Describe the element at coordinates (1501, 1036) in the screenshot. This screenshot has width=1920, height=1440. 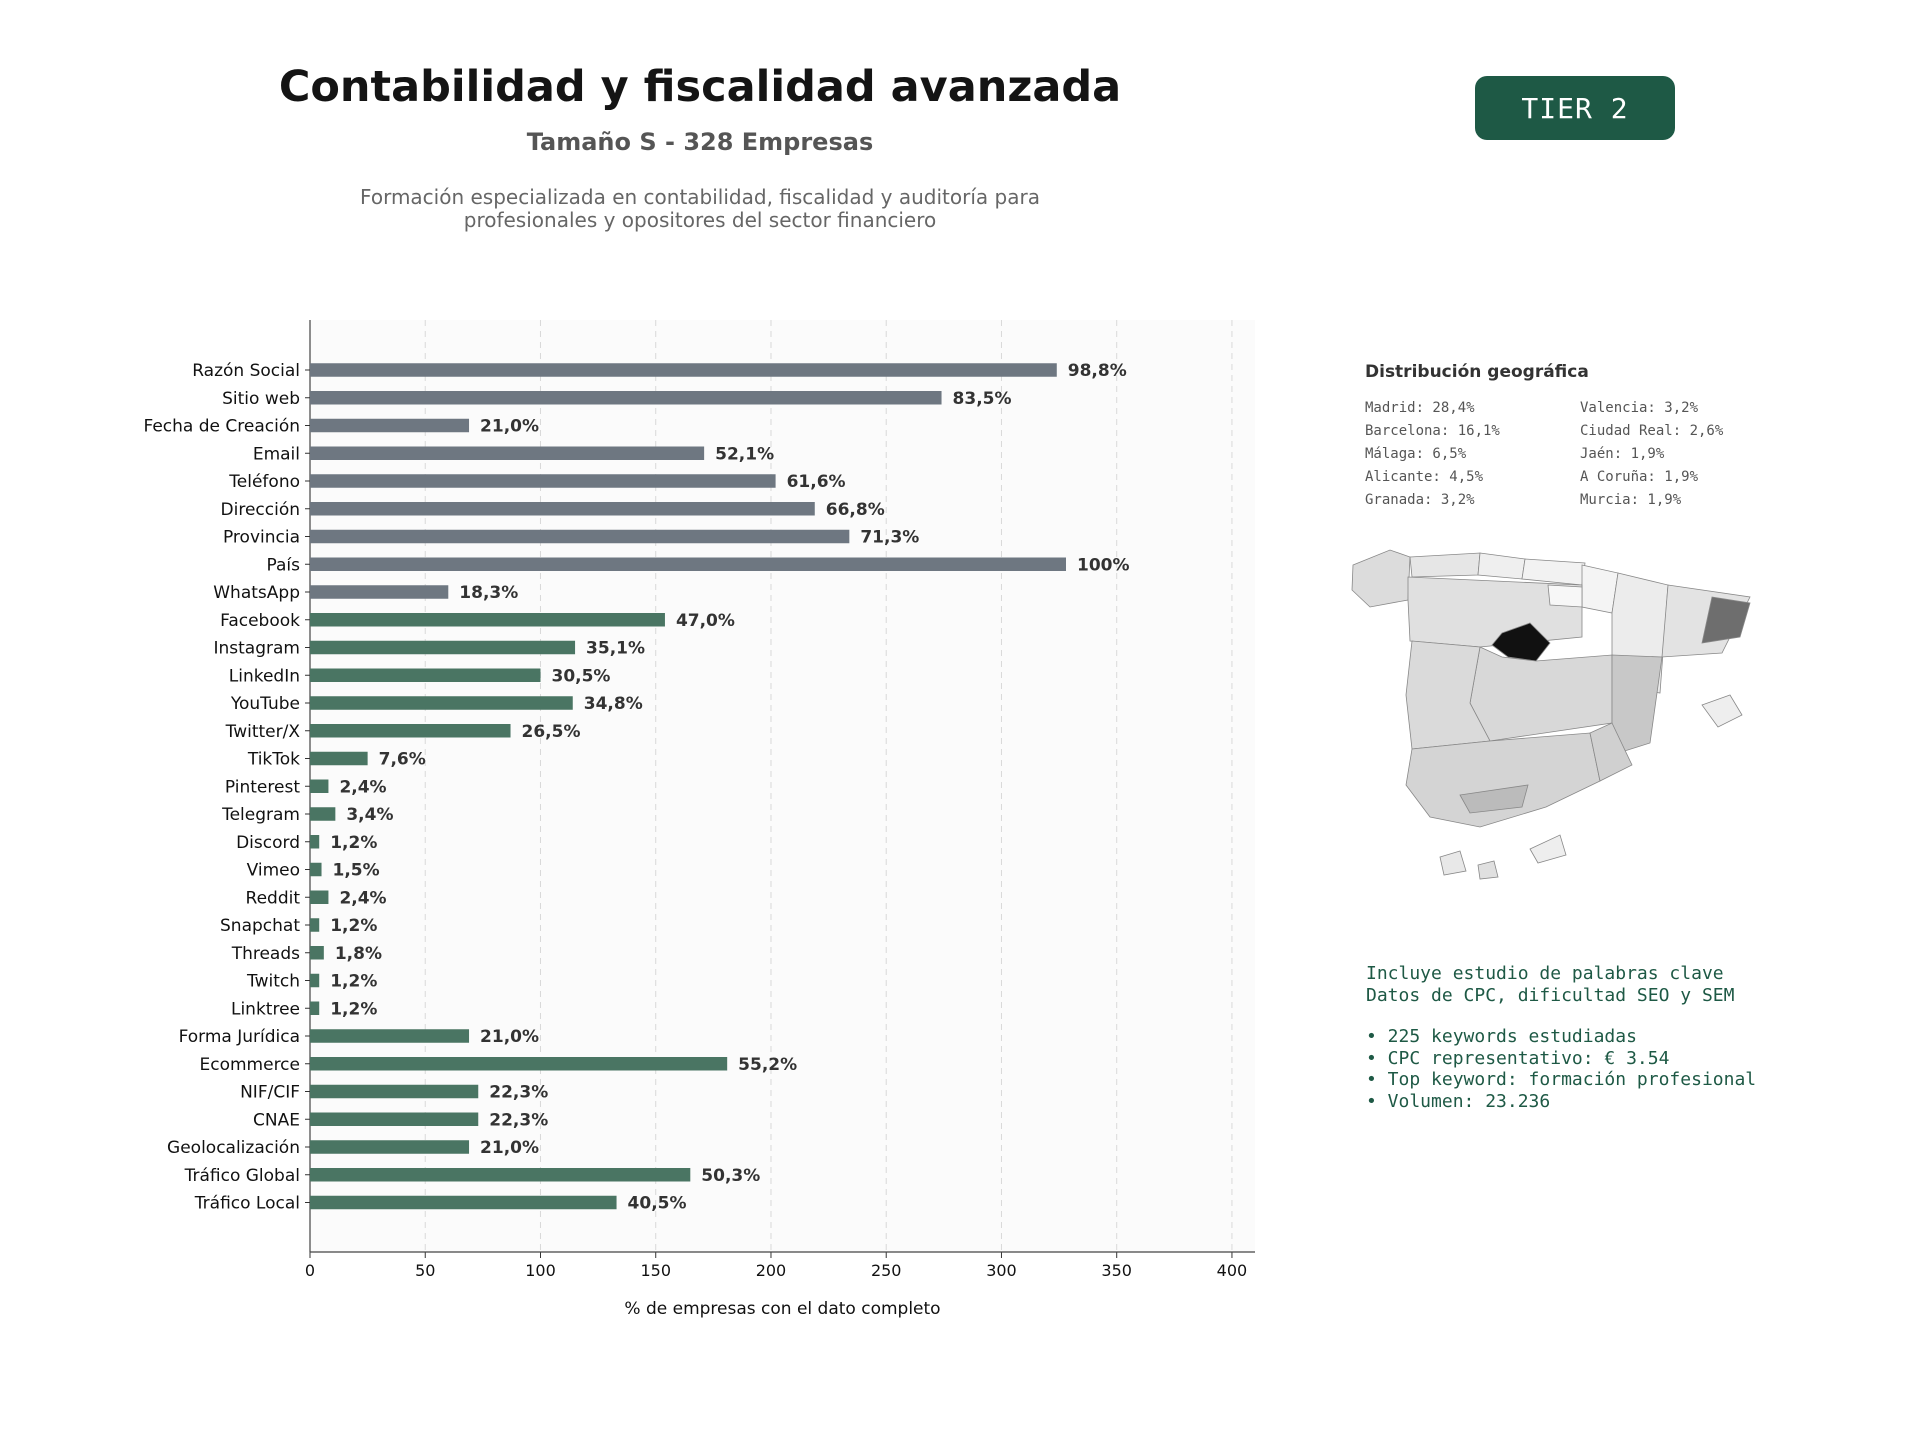
I see `keywords-bullet: • 225 keywords estudiadas` at that location.